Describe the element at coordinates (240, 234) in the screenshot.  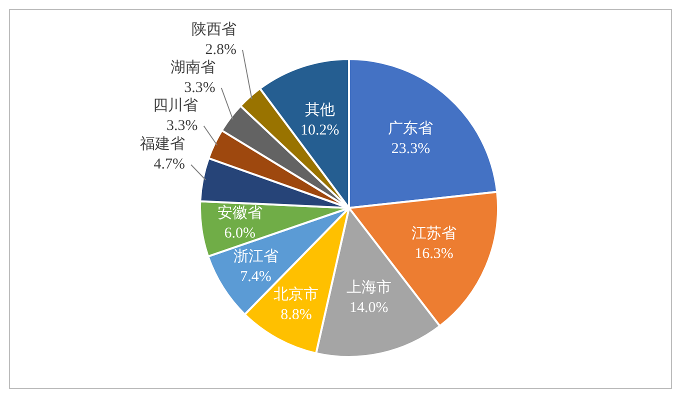
I see `data-label: 6.0%` at that location.